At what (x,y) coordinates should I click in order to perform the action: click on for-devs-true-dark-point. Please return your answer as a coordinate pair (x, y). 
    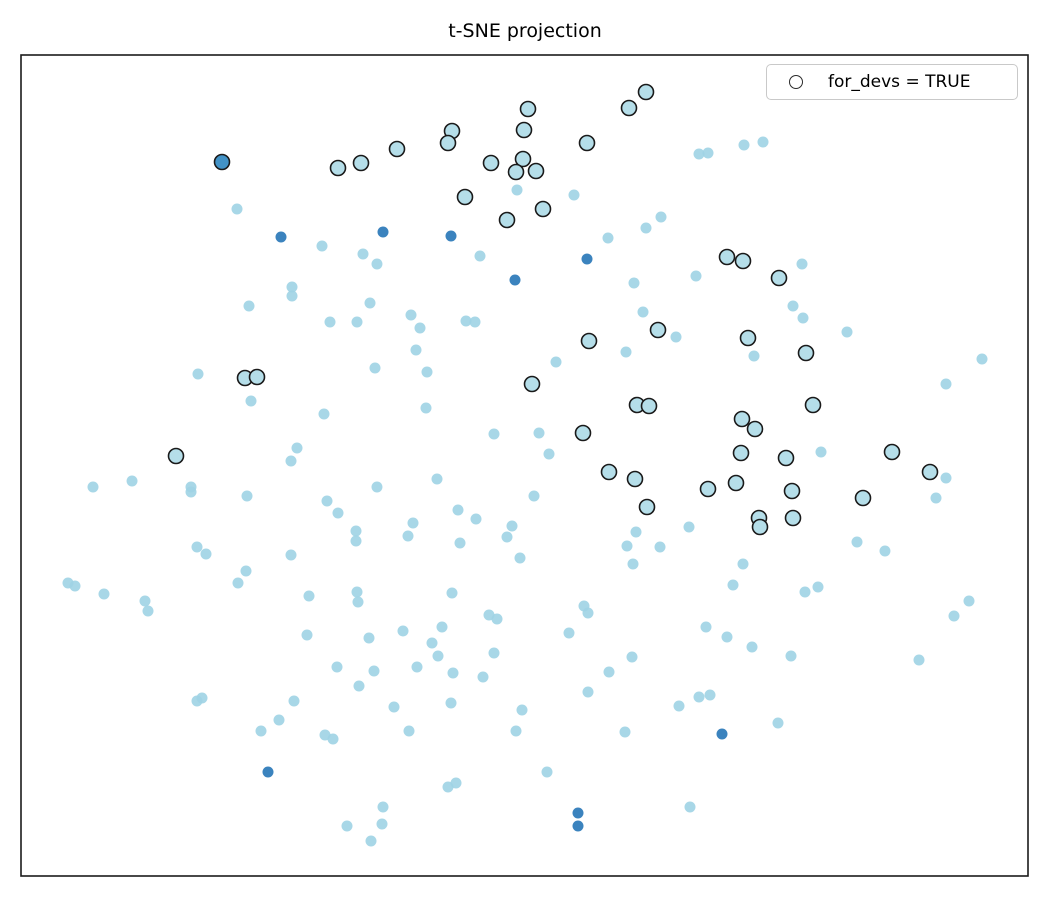
    Looking at the image, I should click on (222, 162).